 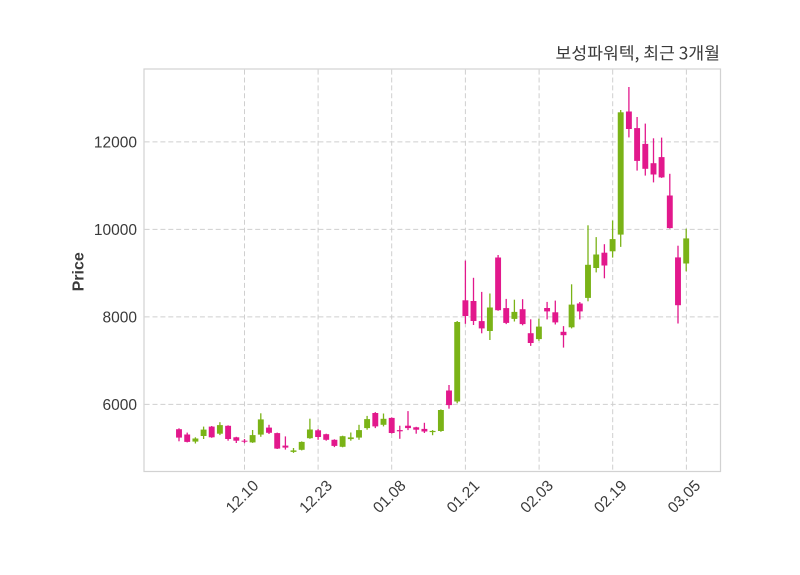 I want to click on svg-text: 6000, so click(x=120, y=405).